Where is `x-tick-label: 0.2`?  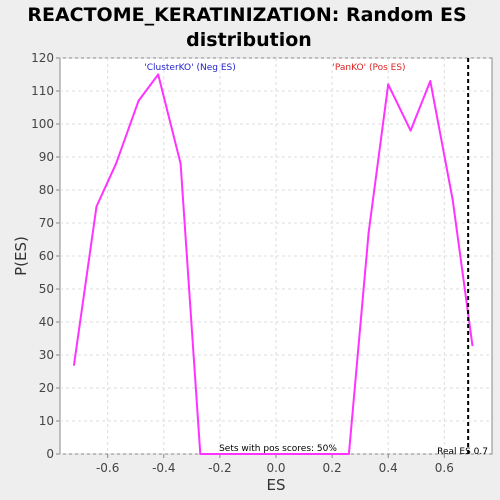
x-tick-label: 0.2 is located at coordinates (332, 468).